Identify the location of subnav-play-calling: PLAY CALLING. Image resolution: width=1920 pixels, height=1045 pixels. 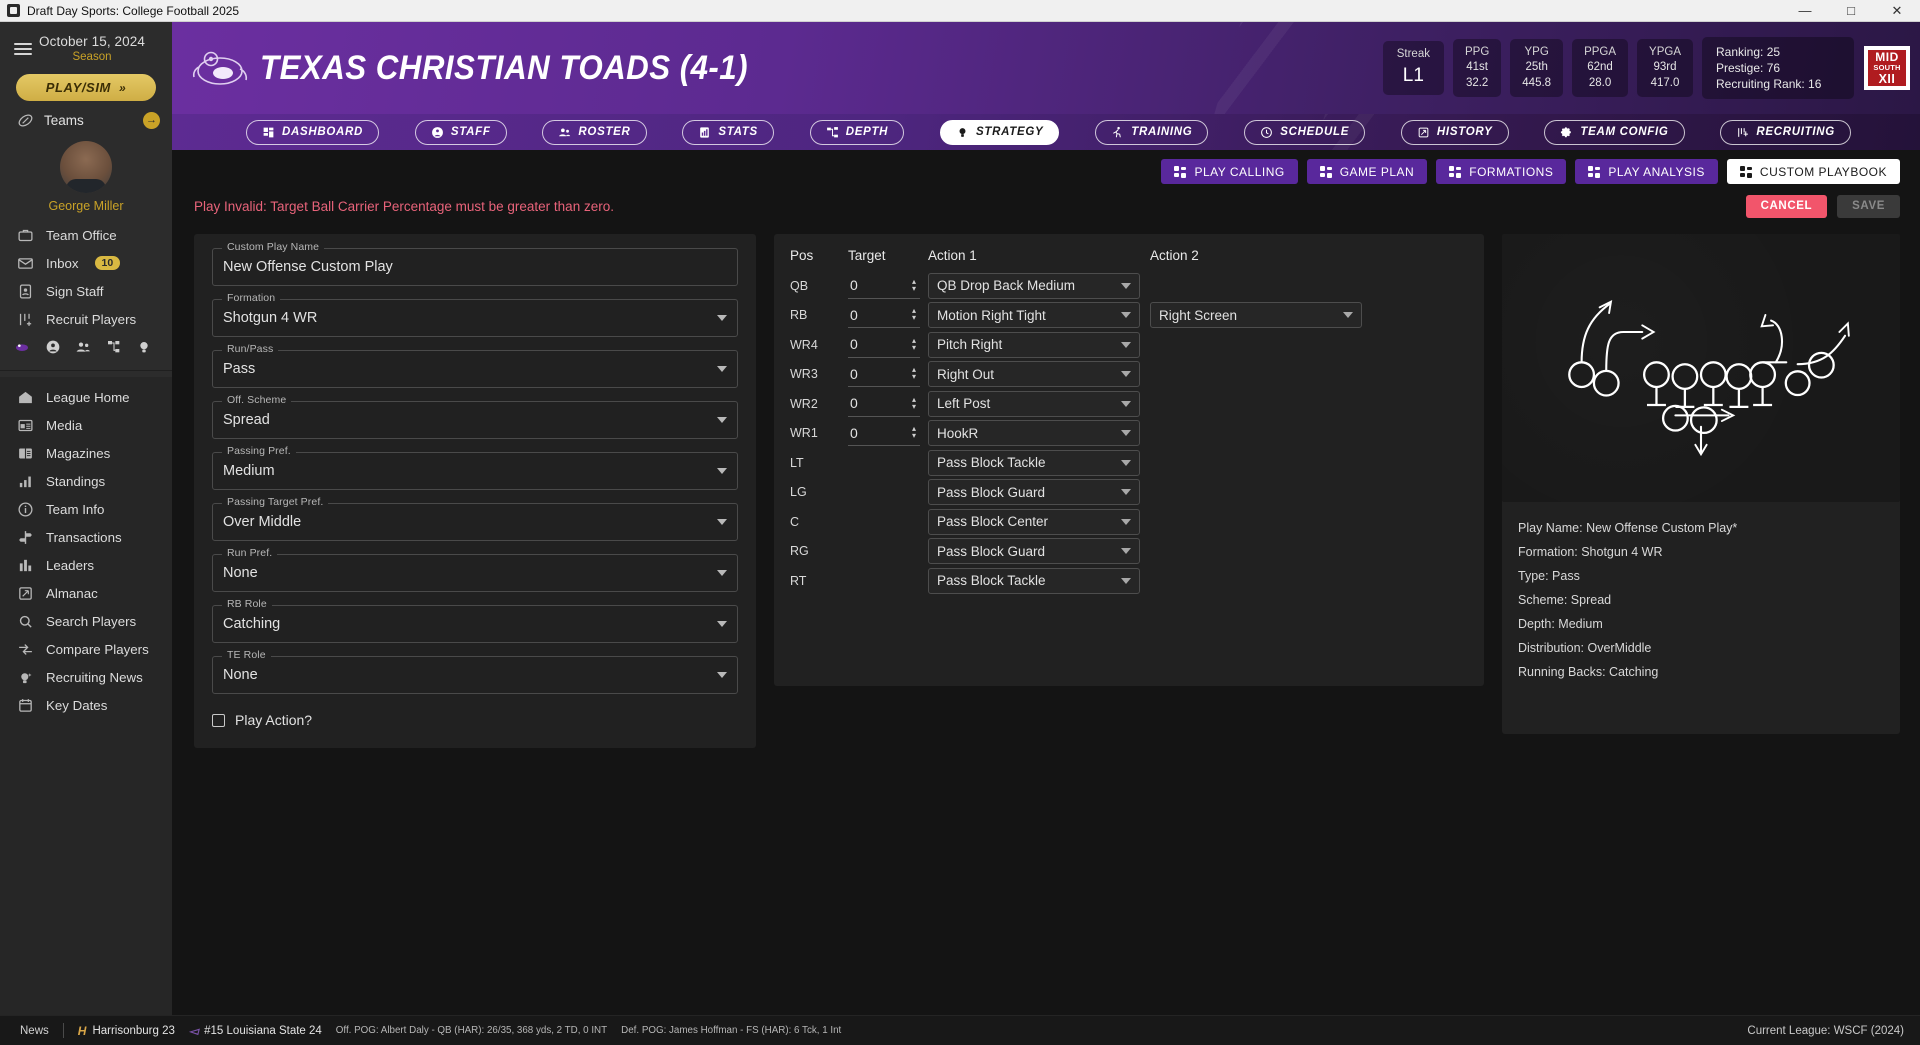
(1229, 171).